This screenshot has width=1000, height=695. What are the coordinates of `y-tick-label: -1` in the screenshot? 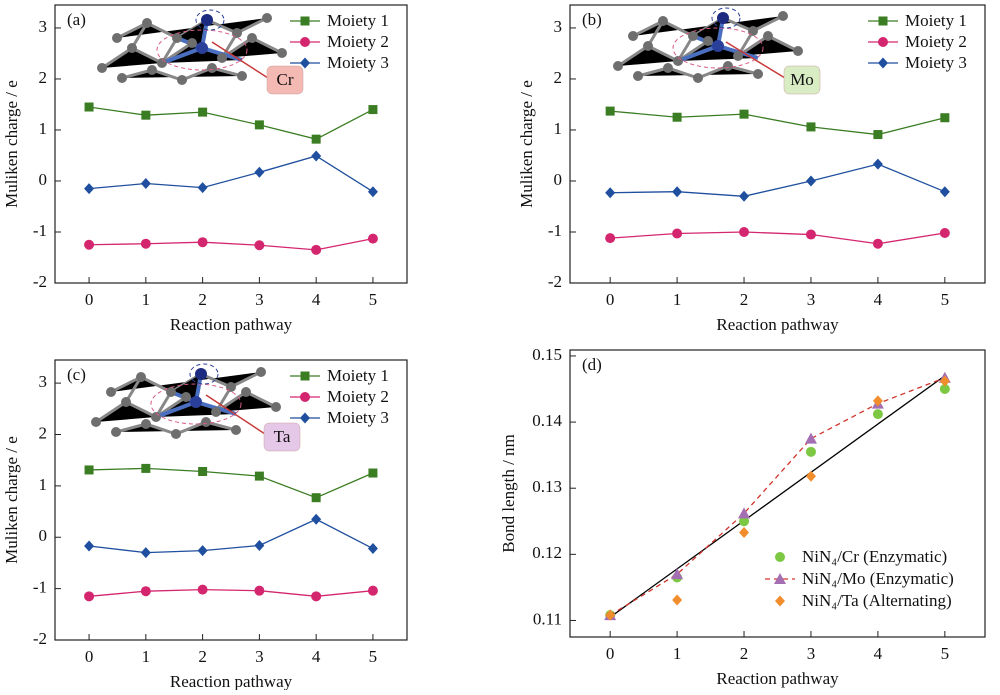 It's located at (40, 587).